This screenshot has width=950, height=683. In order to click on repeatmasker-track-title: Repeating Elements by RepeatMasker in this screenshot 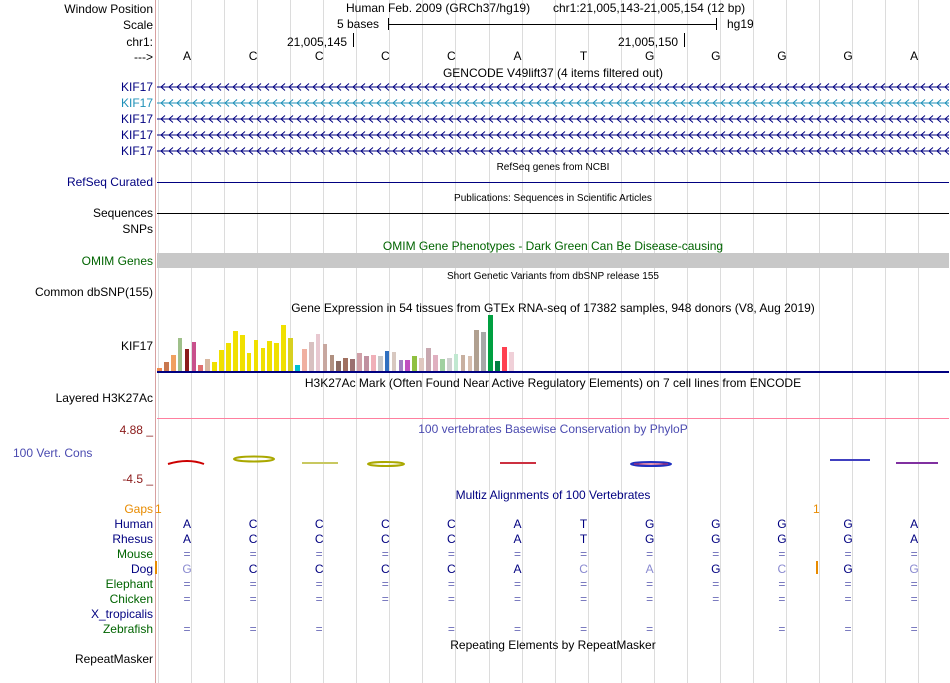, I will do `click(553, 645)`.